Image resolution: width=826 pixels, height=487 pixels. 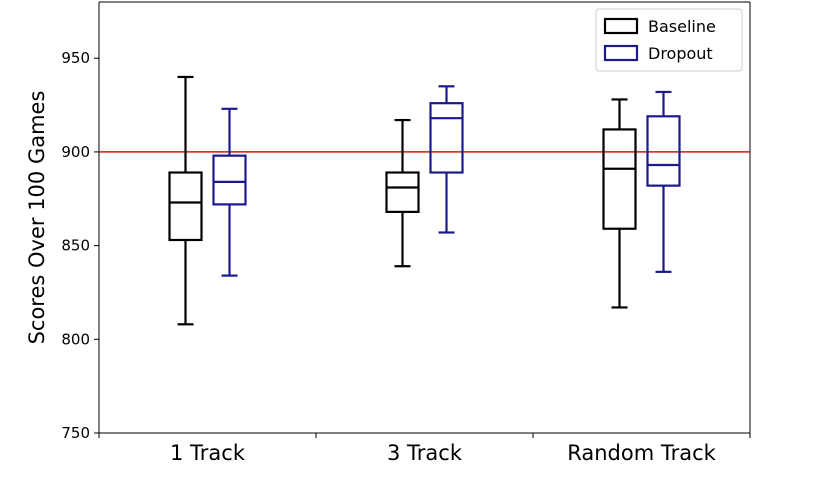 What do you see at coordinates (37, 218) in the screenshot?
I see `y-axis-title: Scores Over 100 Games` at bounding box center [37, 218].